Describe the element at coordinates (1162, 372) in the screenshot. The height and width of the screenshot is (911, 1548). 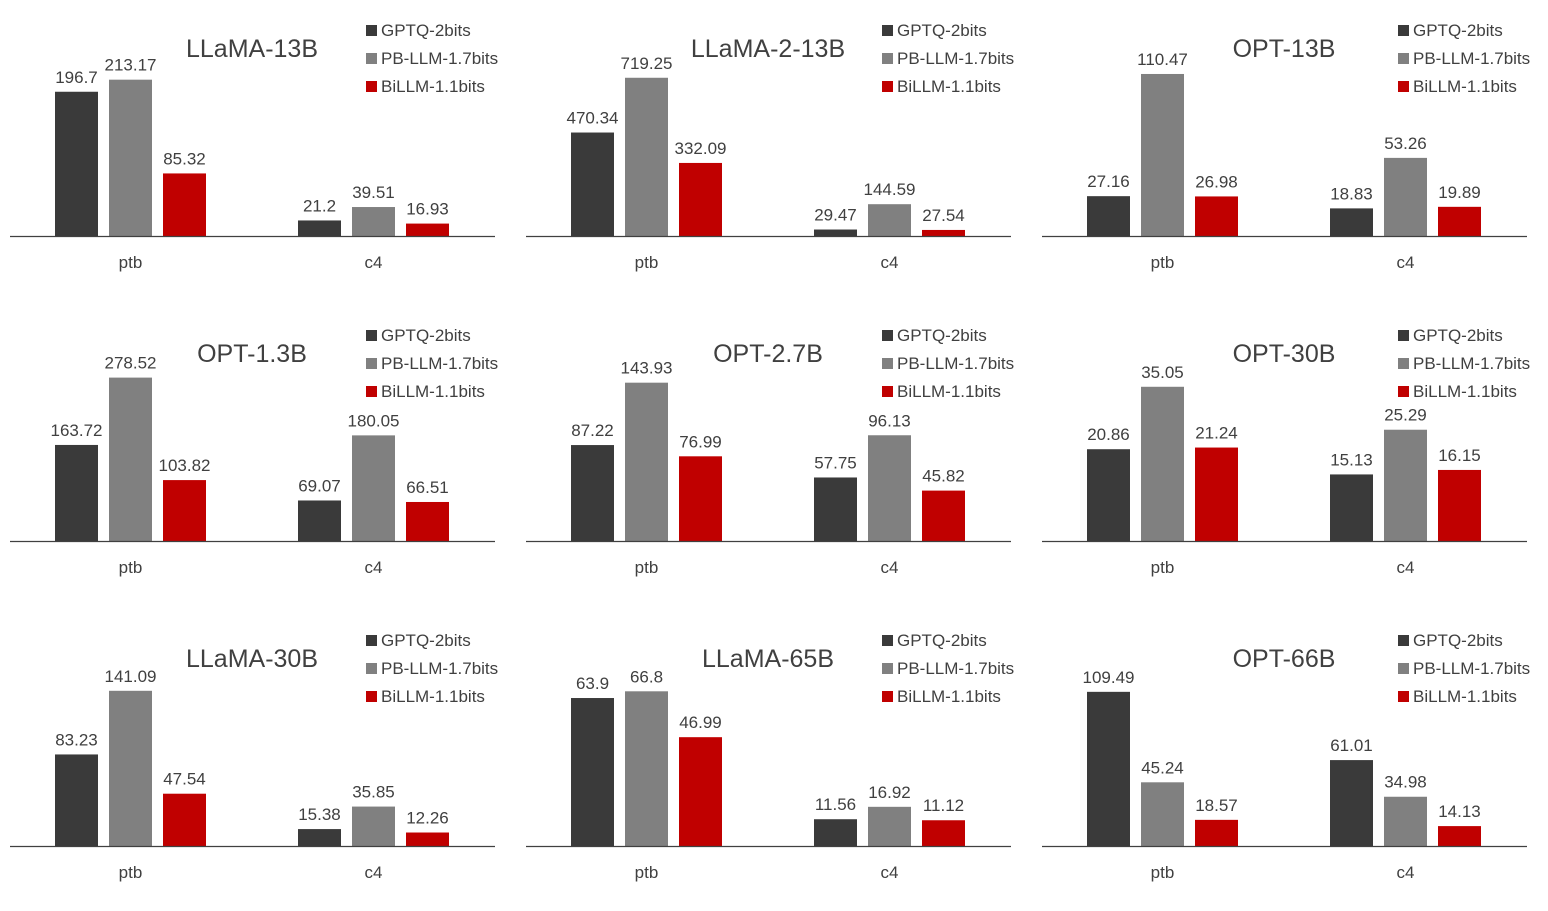
I see `data-label: 35.05` at that location.